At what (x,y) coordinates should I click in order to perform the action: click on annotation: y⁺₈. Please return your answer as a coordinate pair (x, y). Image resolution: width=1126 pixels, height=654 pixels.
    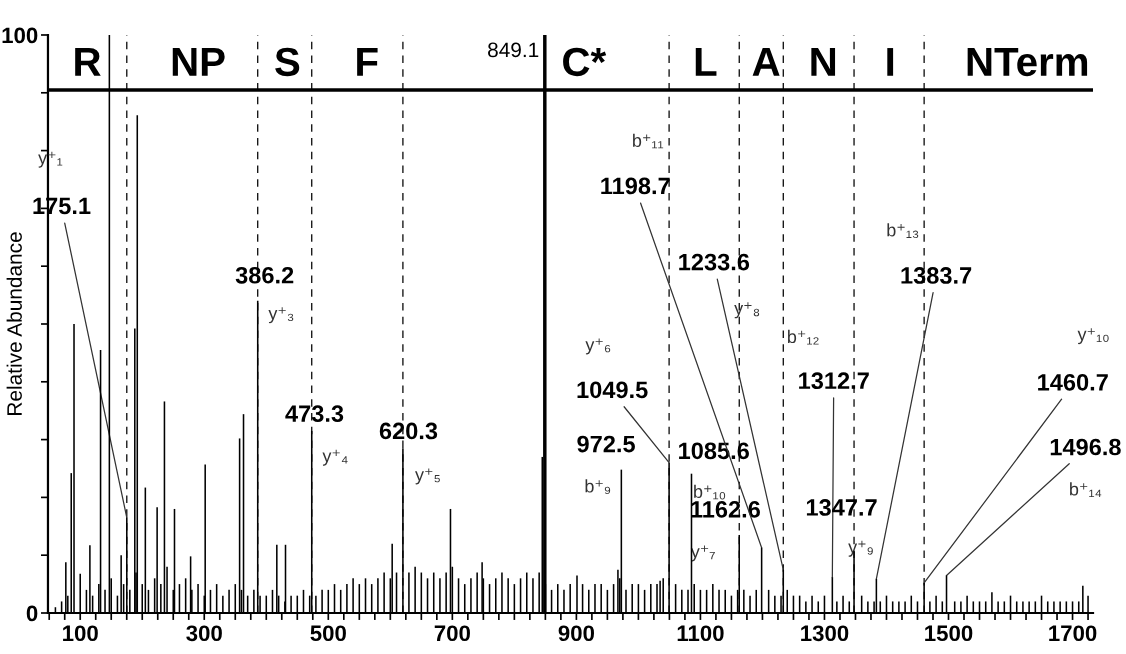
    Looking at the image, I should click on (747, 310).